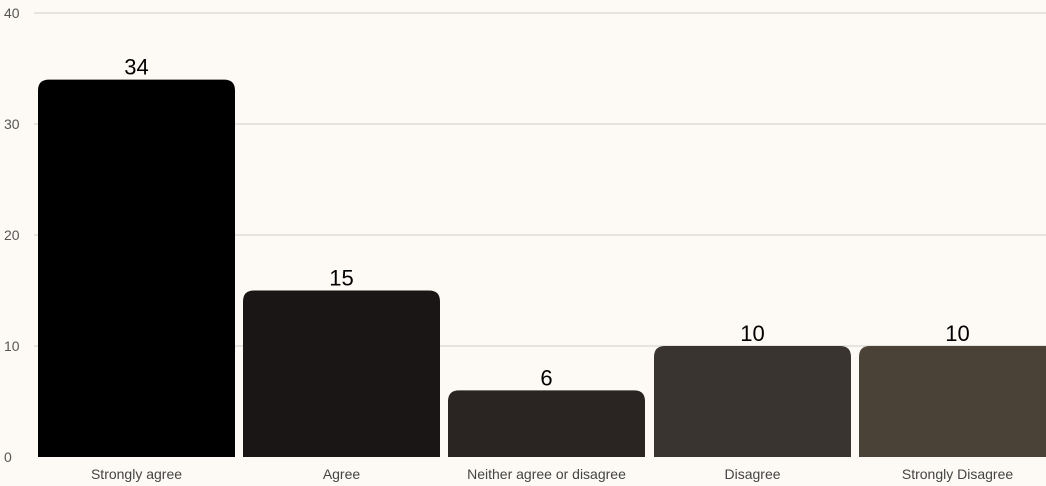 The width and height of the screenshot is (1046, 486). What do you see at coordinates (136, 67) in the screenshot?
I see `data-label: 34` at bounding box center [136, 67].